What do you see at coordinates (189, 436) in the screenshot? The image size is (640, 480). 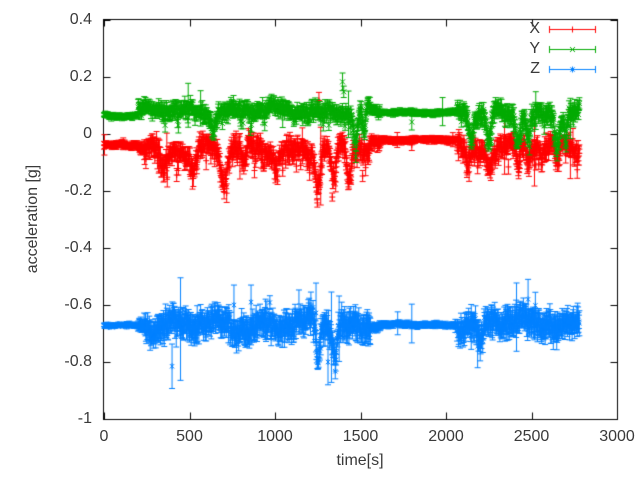 I see `x-tick-label: 500` at bounding box center [189, 436].